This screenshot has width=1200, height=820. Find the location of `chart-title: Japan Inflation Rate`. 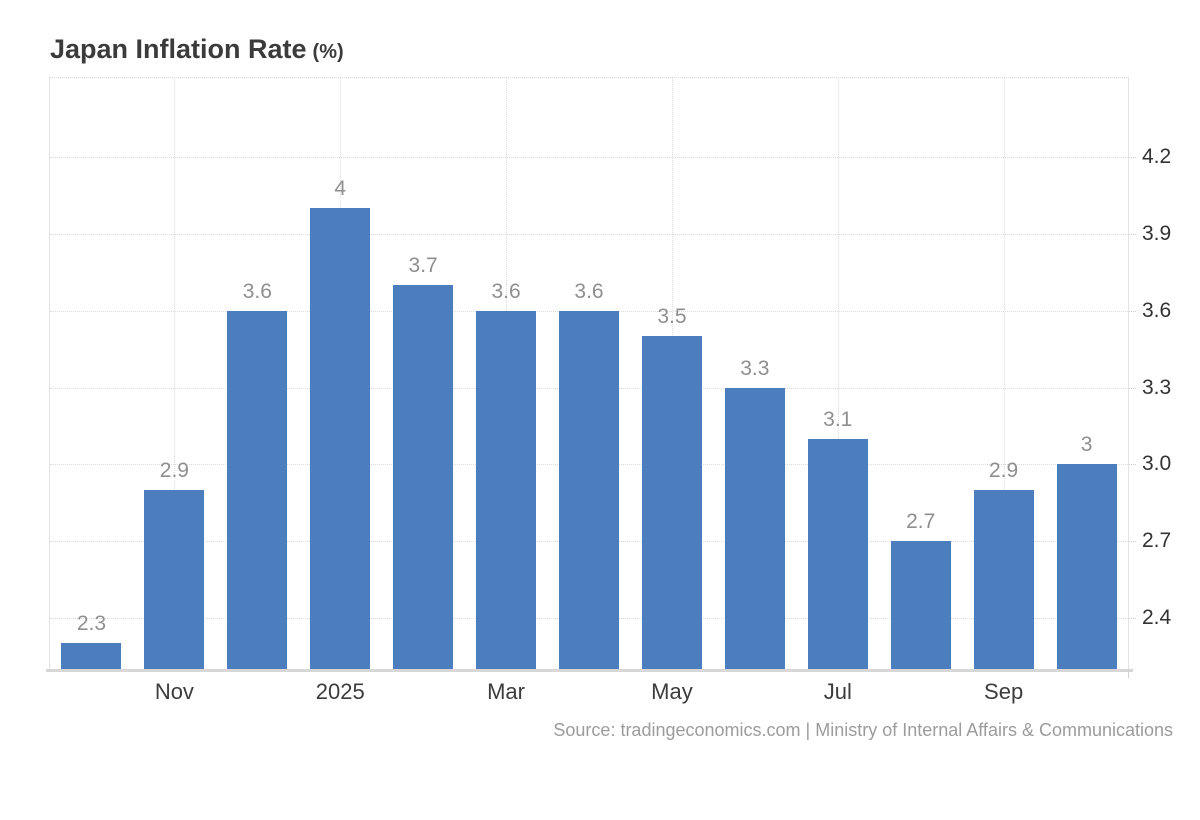

chart-title: Japan Inflation Rate is located at coordinates (178, 49).